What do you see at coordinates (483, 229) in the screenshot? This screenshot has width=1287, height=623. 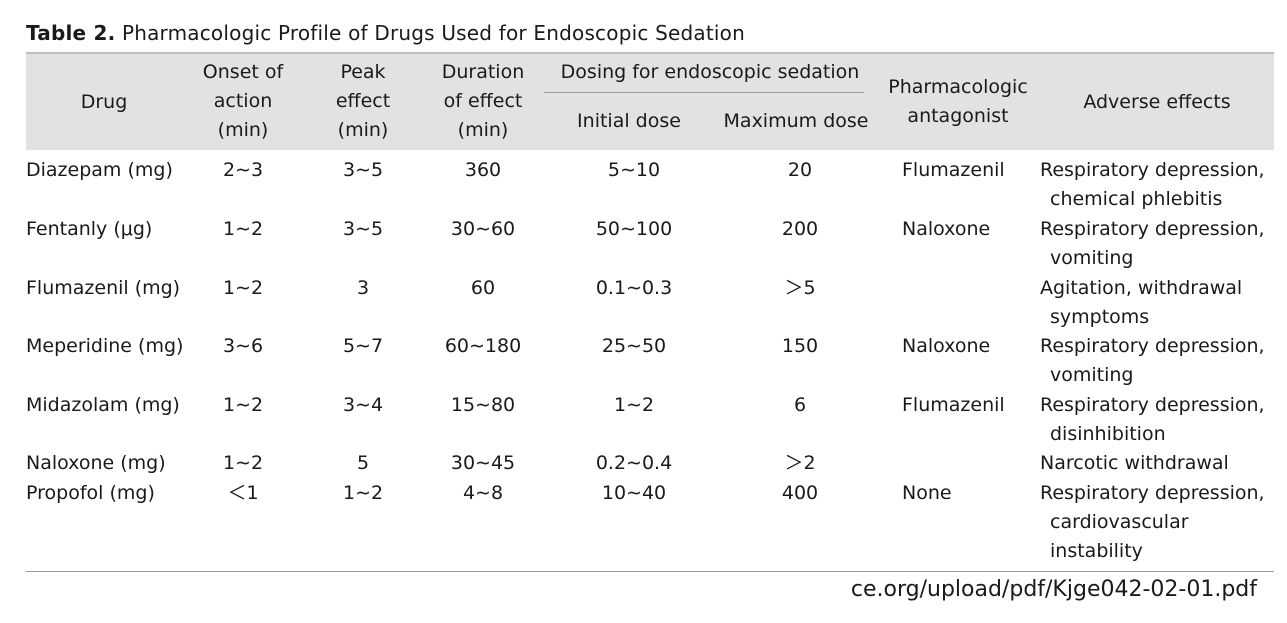 I see `cell-duration: 30∼60` at bounding box center [483, 229].